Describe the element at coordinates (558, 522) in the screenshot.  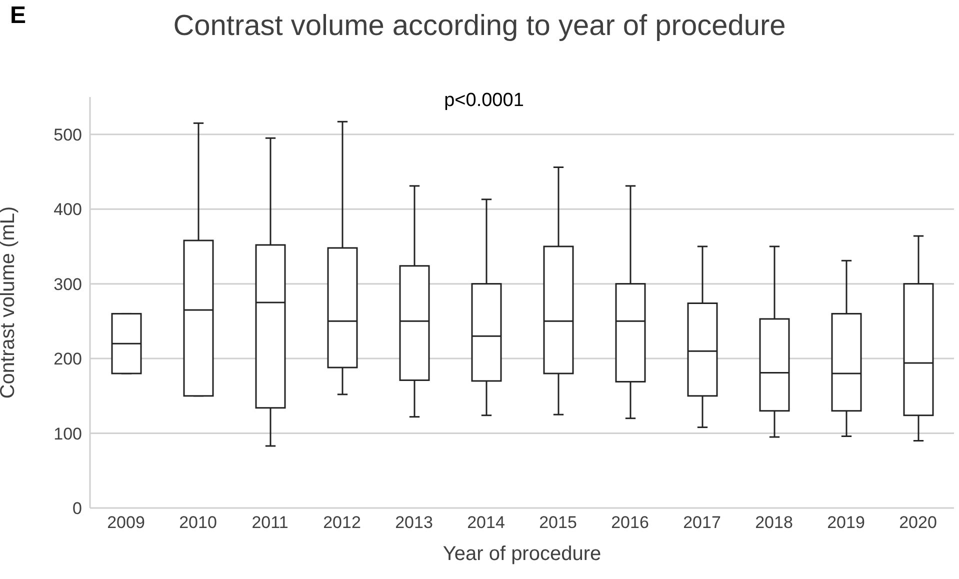
I see `x-tick-label: 2015` at that location.